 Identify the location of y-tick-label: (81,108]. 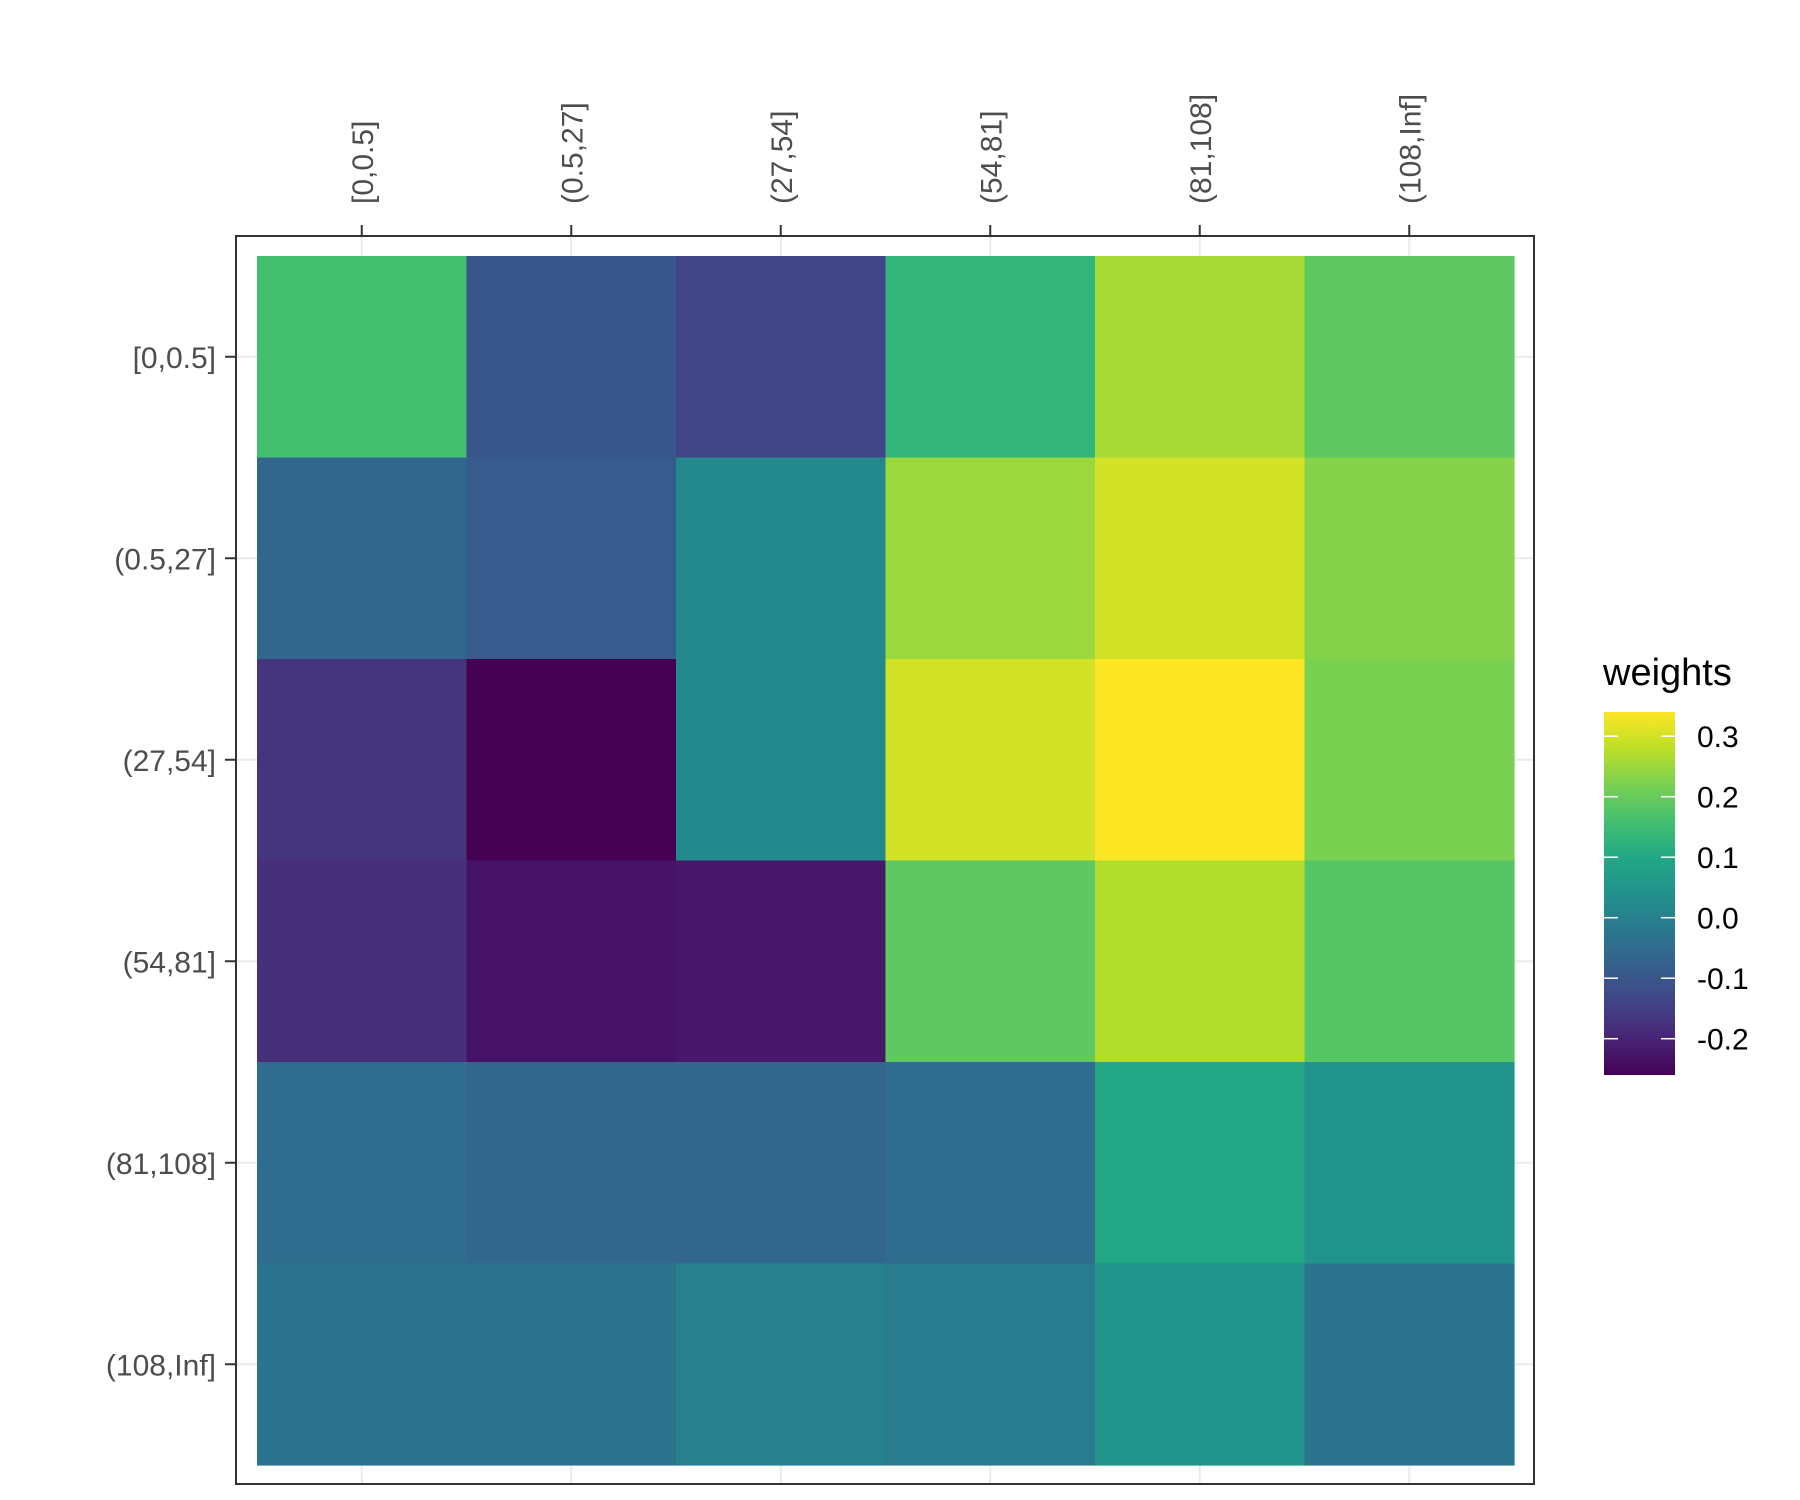
(161, 1164).